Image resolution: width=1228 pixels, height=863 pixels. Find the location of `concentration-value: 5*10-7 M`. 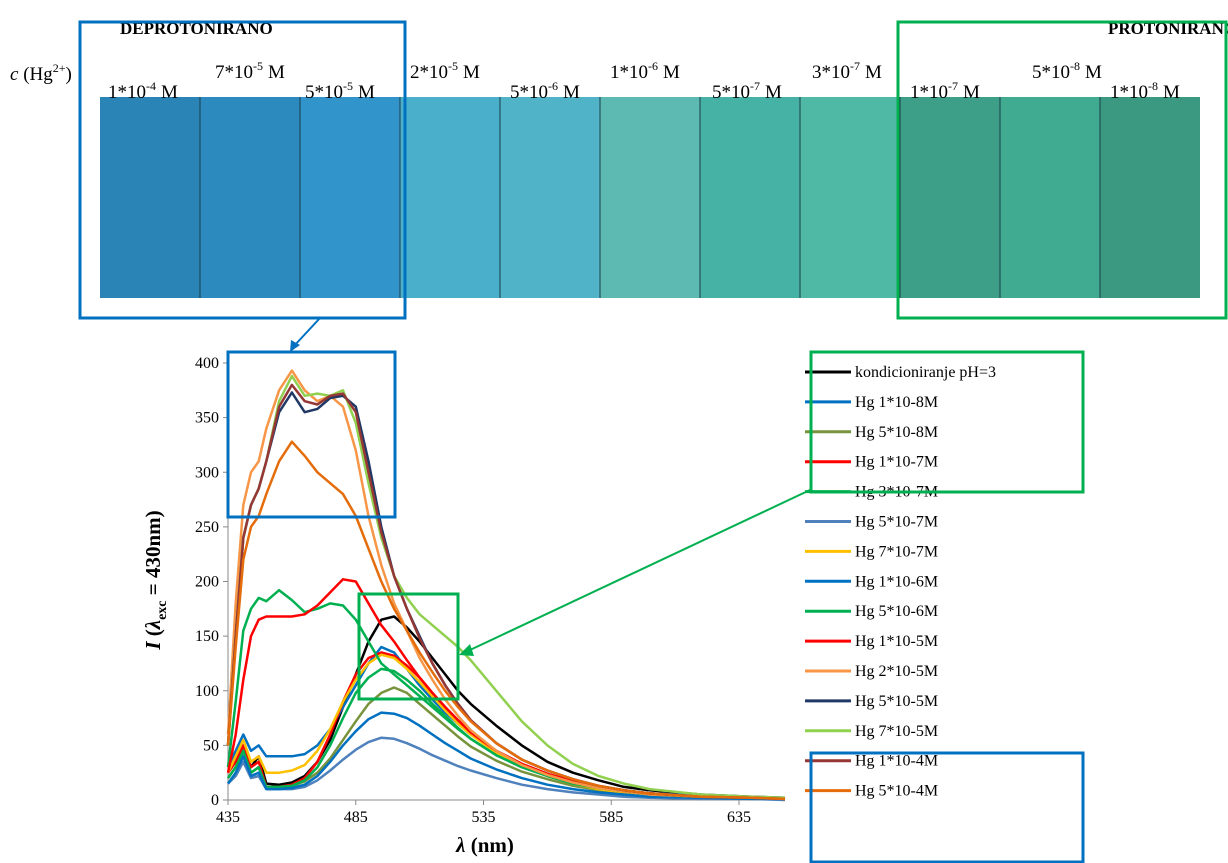

concentration-value: 5*10-7 M is located at coordinates (747, 91).